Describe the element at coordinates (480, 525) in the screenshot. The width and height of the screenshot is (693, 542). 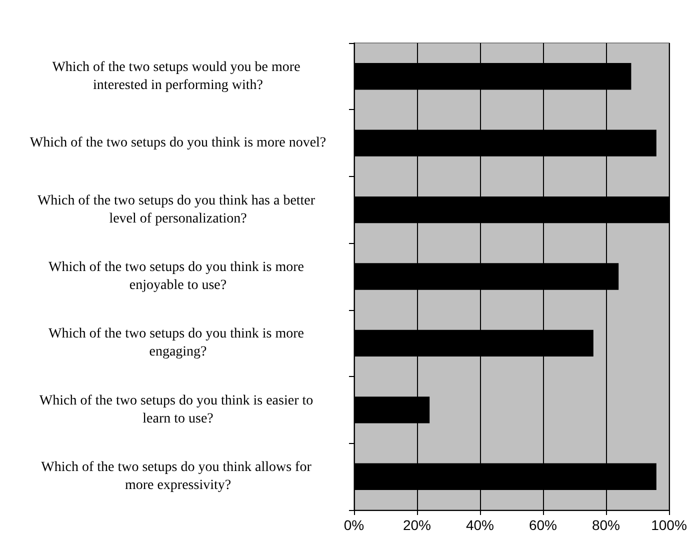
I see `x-tick-label: 40%` at that location.